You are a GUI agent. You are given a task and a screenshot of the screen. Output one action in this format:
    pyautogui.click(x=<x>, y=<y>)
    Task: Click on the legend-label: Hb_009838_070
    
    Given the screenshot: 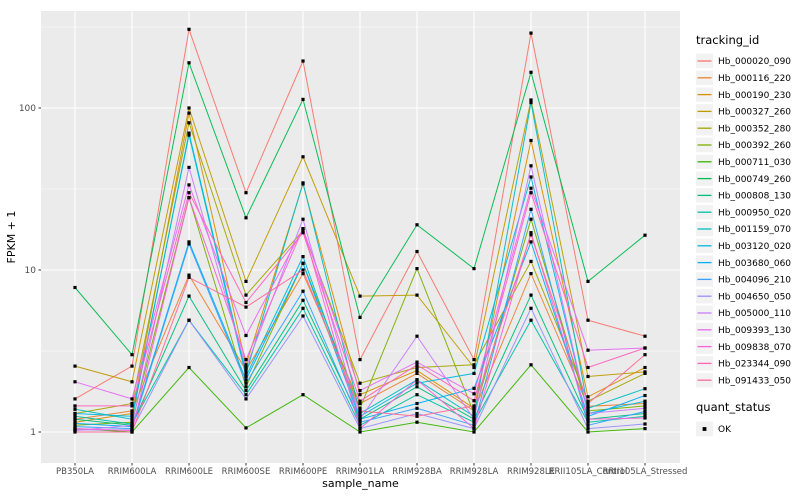 What is the action you would take?
    pyautogui.click(x=754, y=348)
    